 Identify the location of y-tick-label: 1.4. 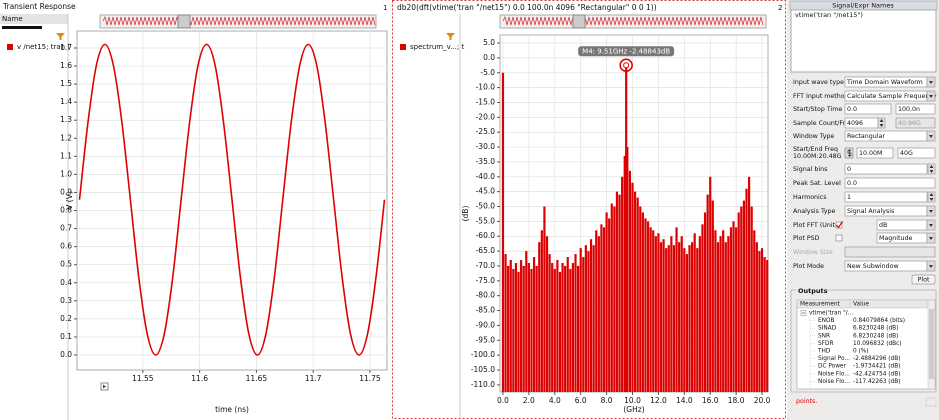
(66, 101).